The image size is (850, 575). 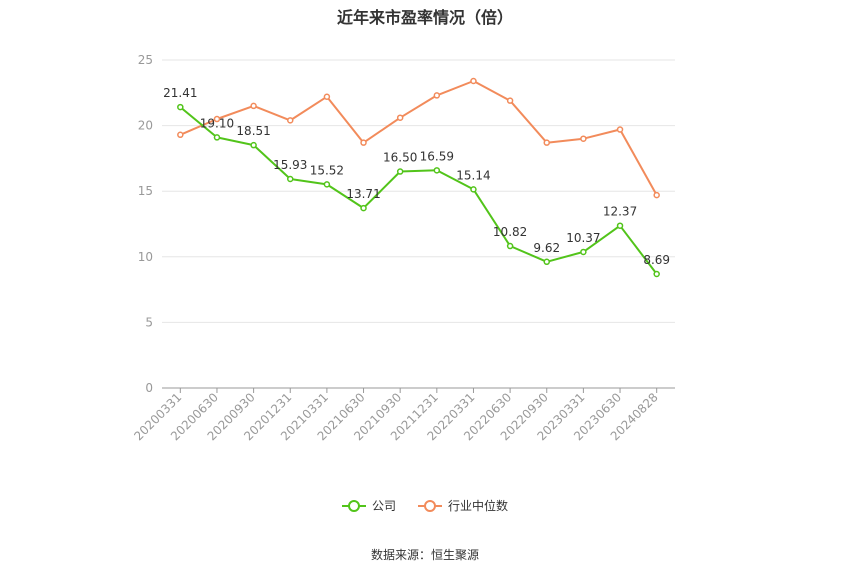 I want to click on y-tick-label-20: 20, so click(x=145, y=126).